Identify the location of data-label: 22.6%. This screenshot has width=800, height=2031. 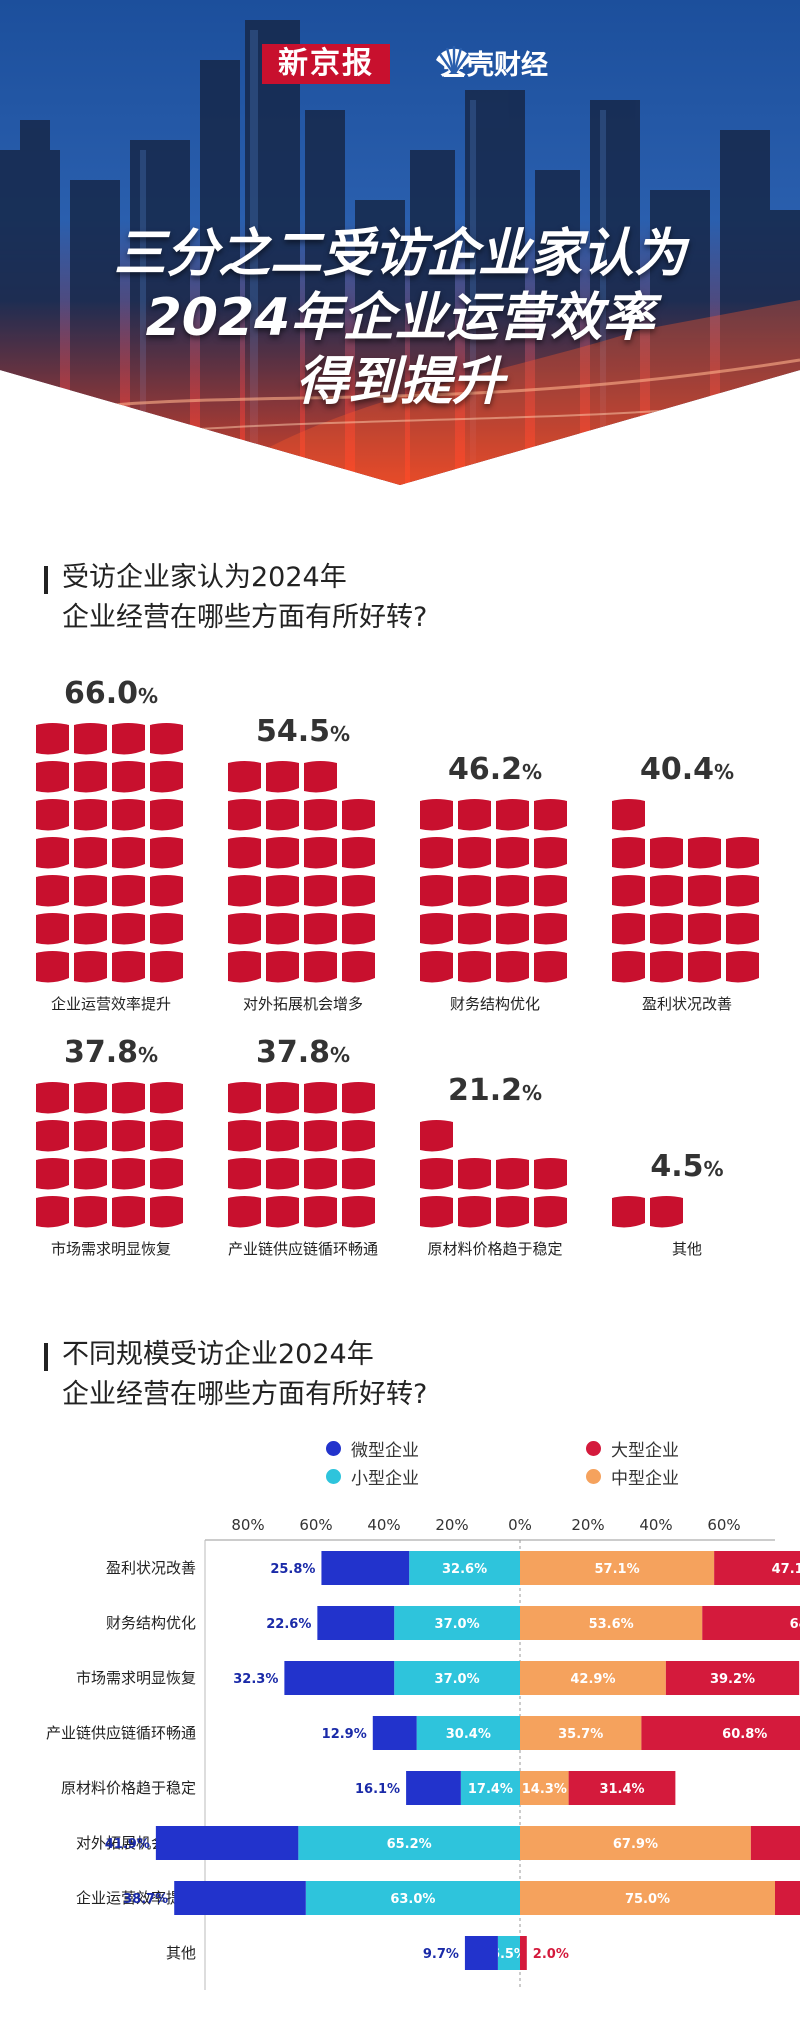
(288, 1624).